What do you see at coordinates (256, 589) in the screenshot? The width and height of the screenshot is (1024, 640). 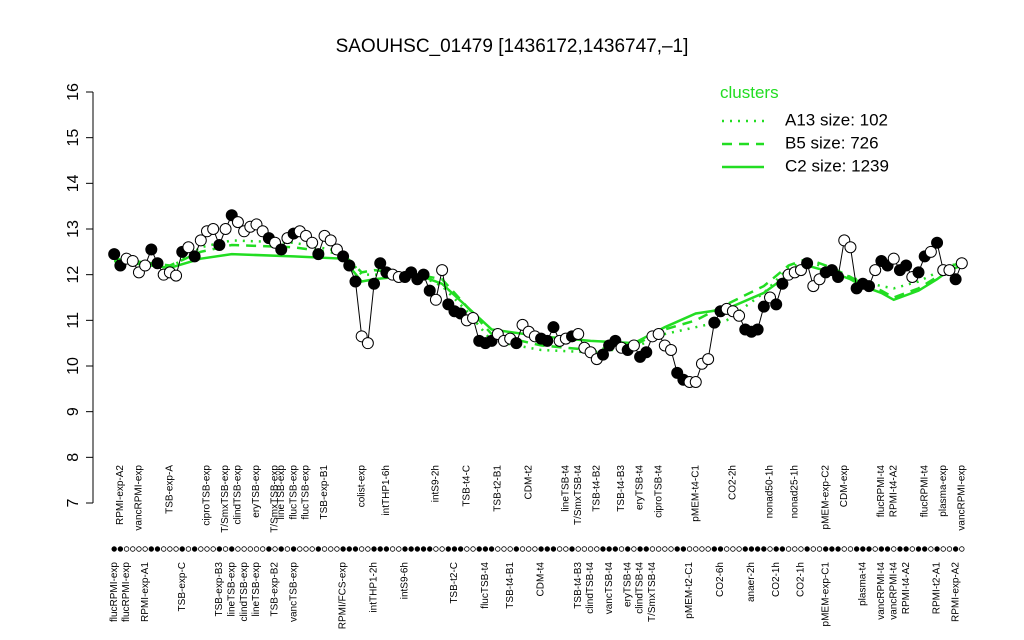 I see `bottom-label: lineTSB-exp` at bounding box center [256, 589].